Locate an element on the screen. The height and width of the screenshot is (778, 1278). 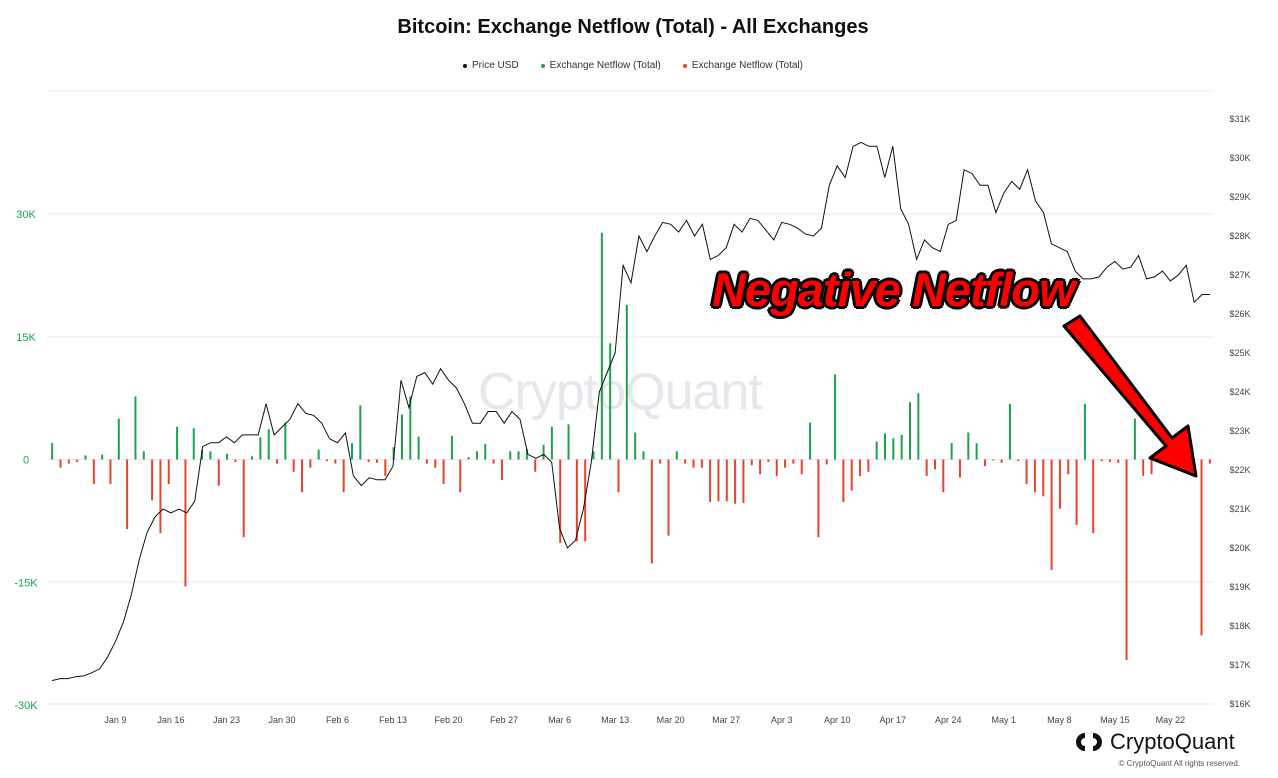
arrow-icon is located at coordinates (1130, 396).